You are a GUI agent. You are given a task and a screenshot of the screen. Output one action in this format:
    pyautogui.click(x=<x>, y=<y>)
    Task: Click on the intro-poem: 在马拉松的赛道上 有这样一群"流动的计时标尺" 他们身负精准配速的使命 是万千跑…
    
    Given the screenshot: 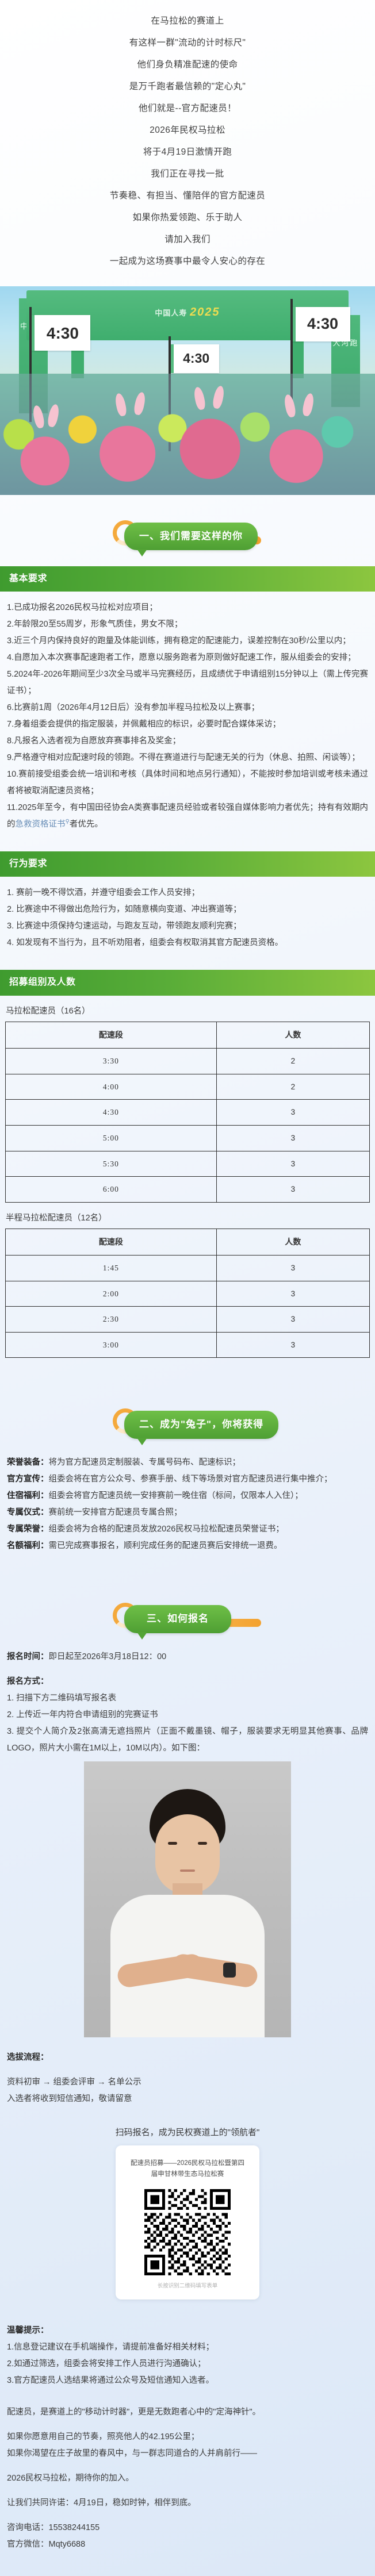 What is the action you would take?
    pyautogui.click(x=187, y=139)
    